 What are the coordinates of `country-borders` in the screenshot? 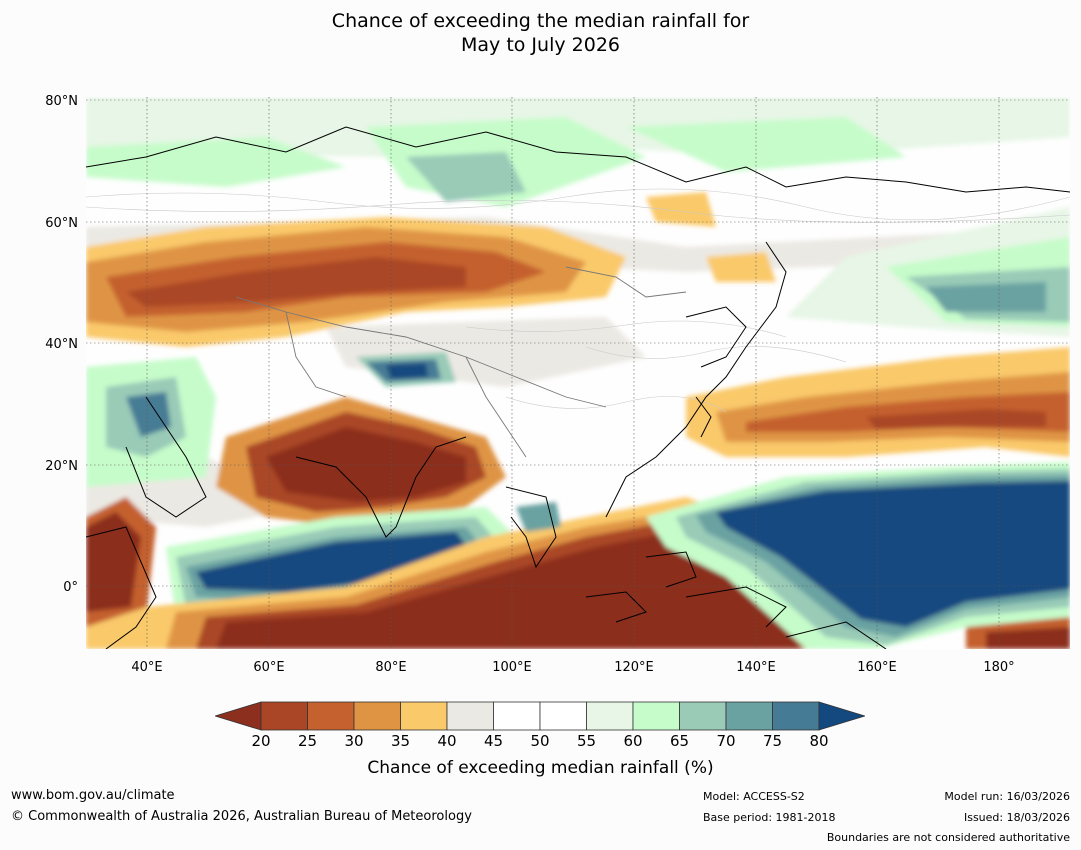 It's located at (461, 362).